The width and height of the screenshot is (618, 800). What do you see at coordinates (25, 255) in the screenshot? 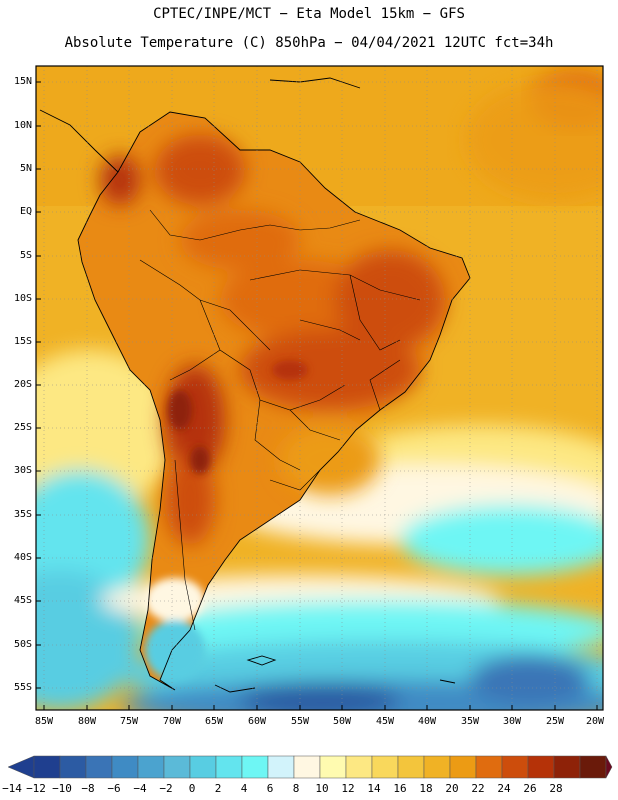
I see `lat-label: 5S` at bounding box center [25, 255].